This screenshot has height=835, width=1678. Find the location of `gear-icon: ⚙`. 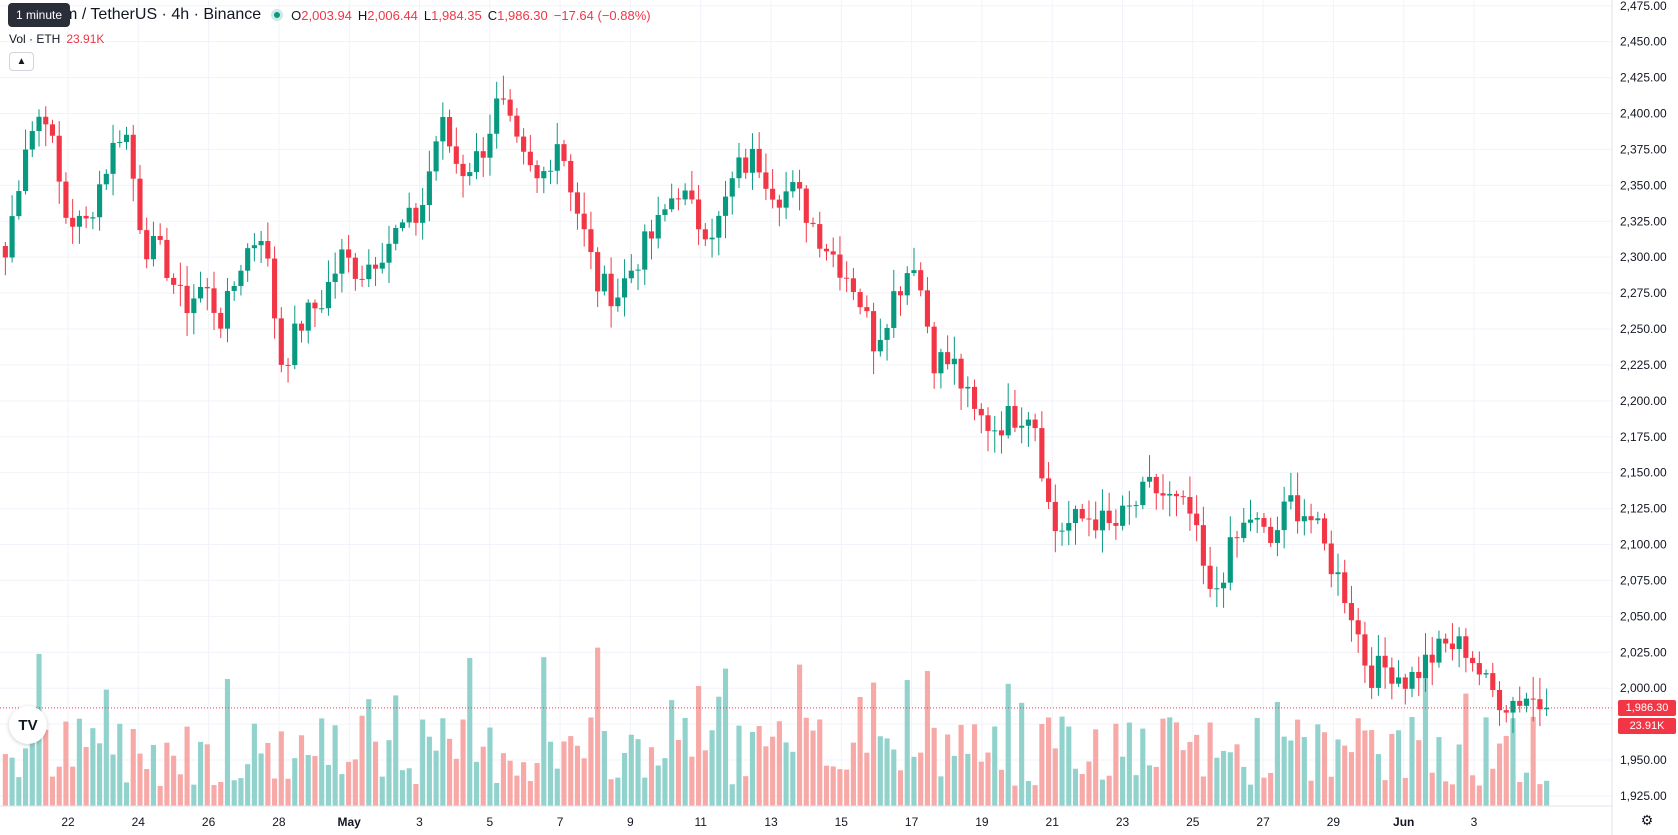

gear-icon: ⚙ is located at coordinates (1647, 819).